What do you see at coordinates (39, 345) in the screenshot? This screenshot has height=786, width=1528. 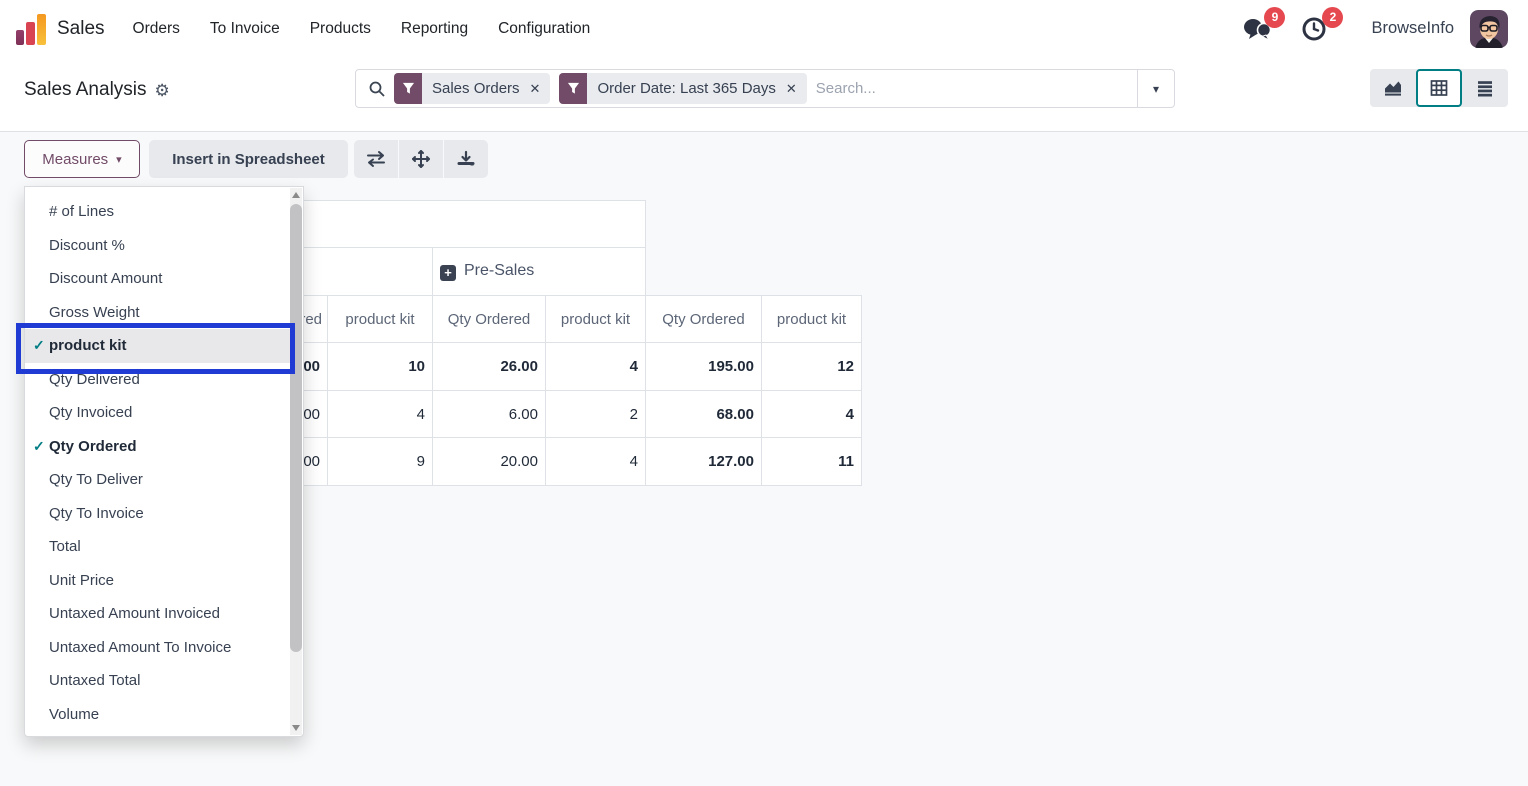 I see `check-icon: ✓` at bounding box center [39, 345].